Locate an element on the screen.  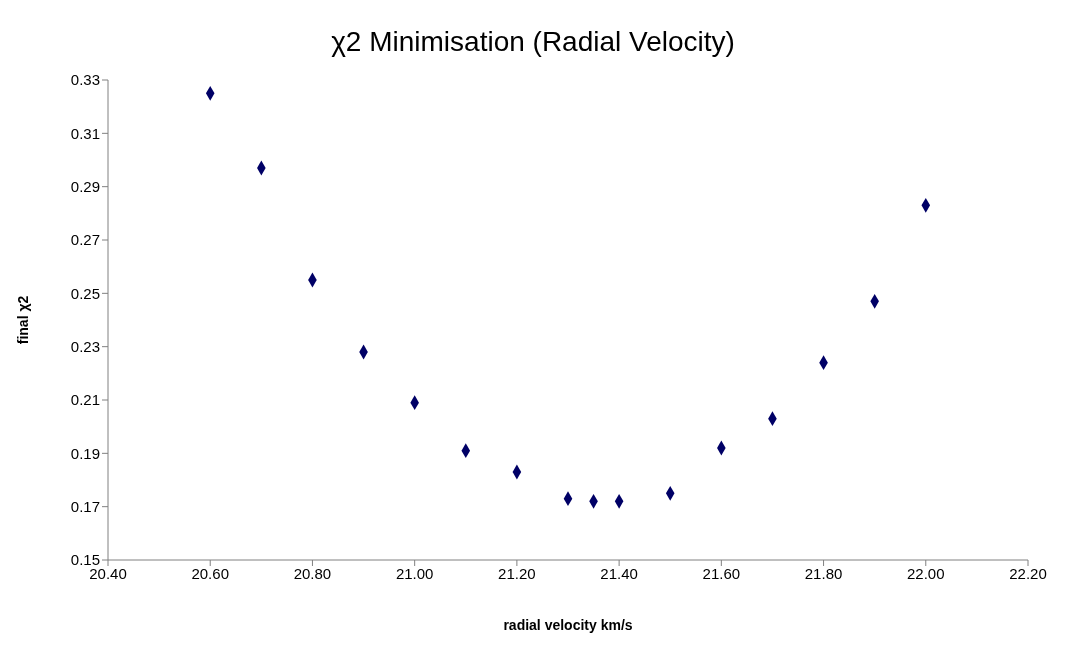
x-tick-label: 22.00 is located at coordinates (926, 573).